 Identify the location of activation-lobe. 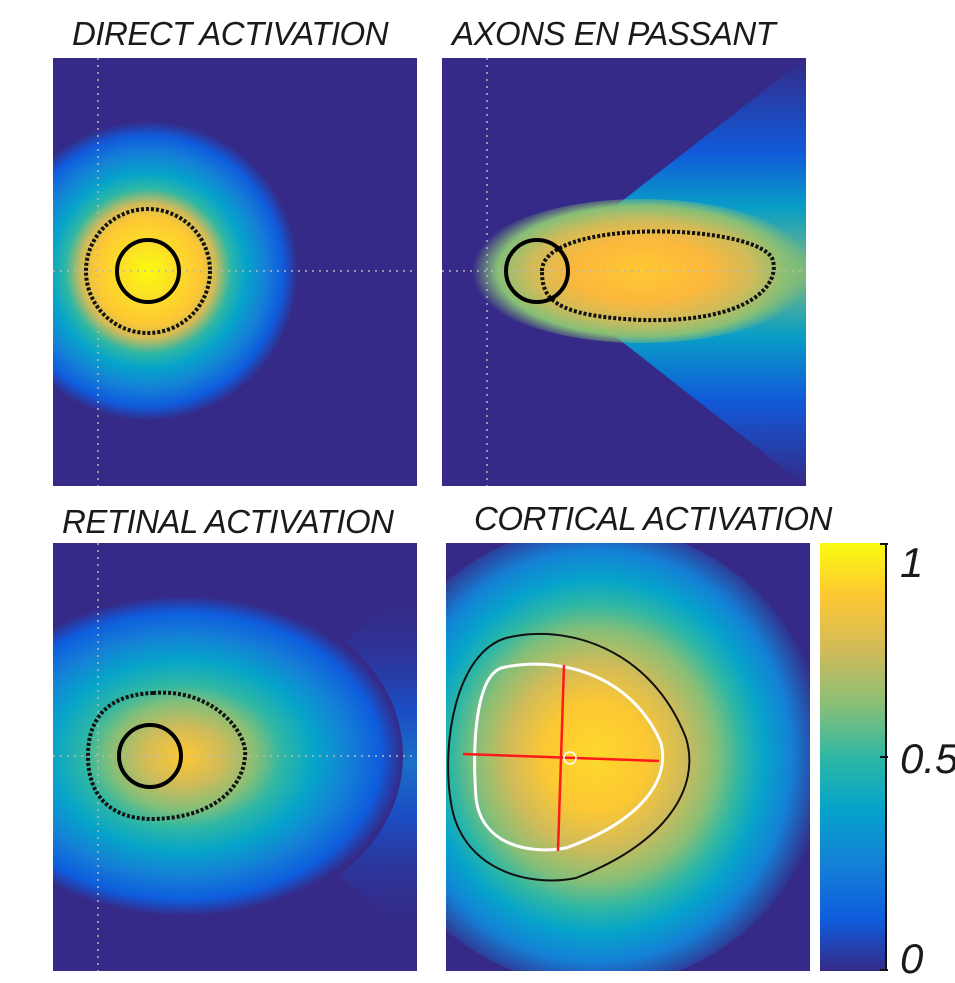
(636, 271).